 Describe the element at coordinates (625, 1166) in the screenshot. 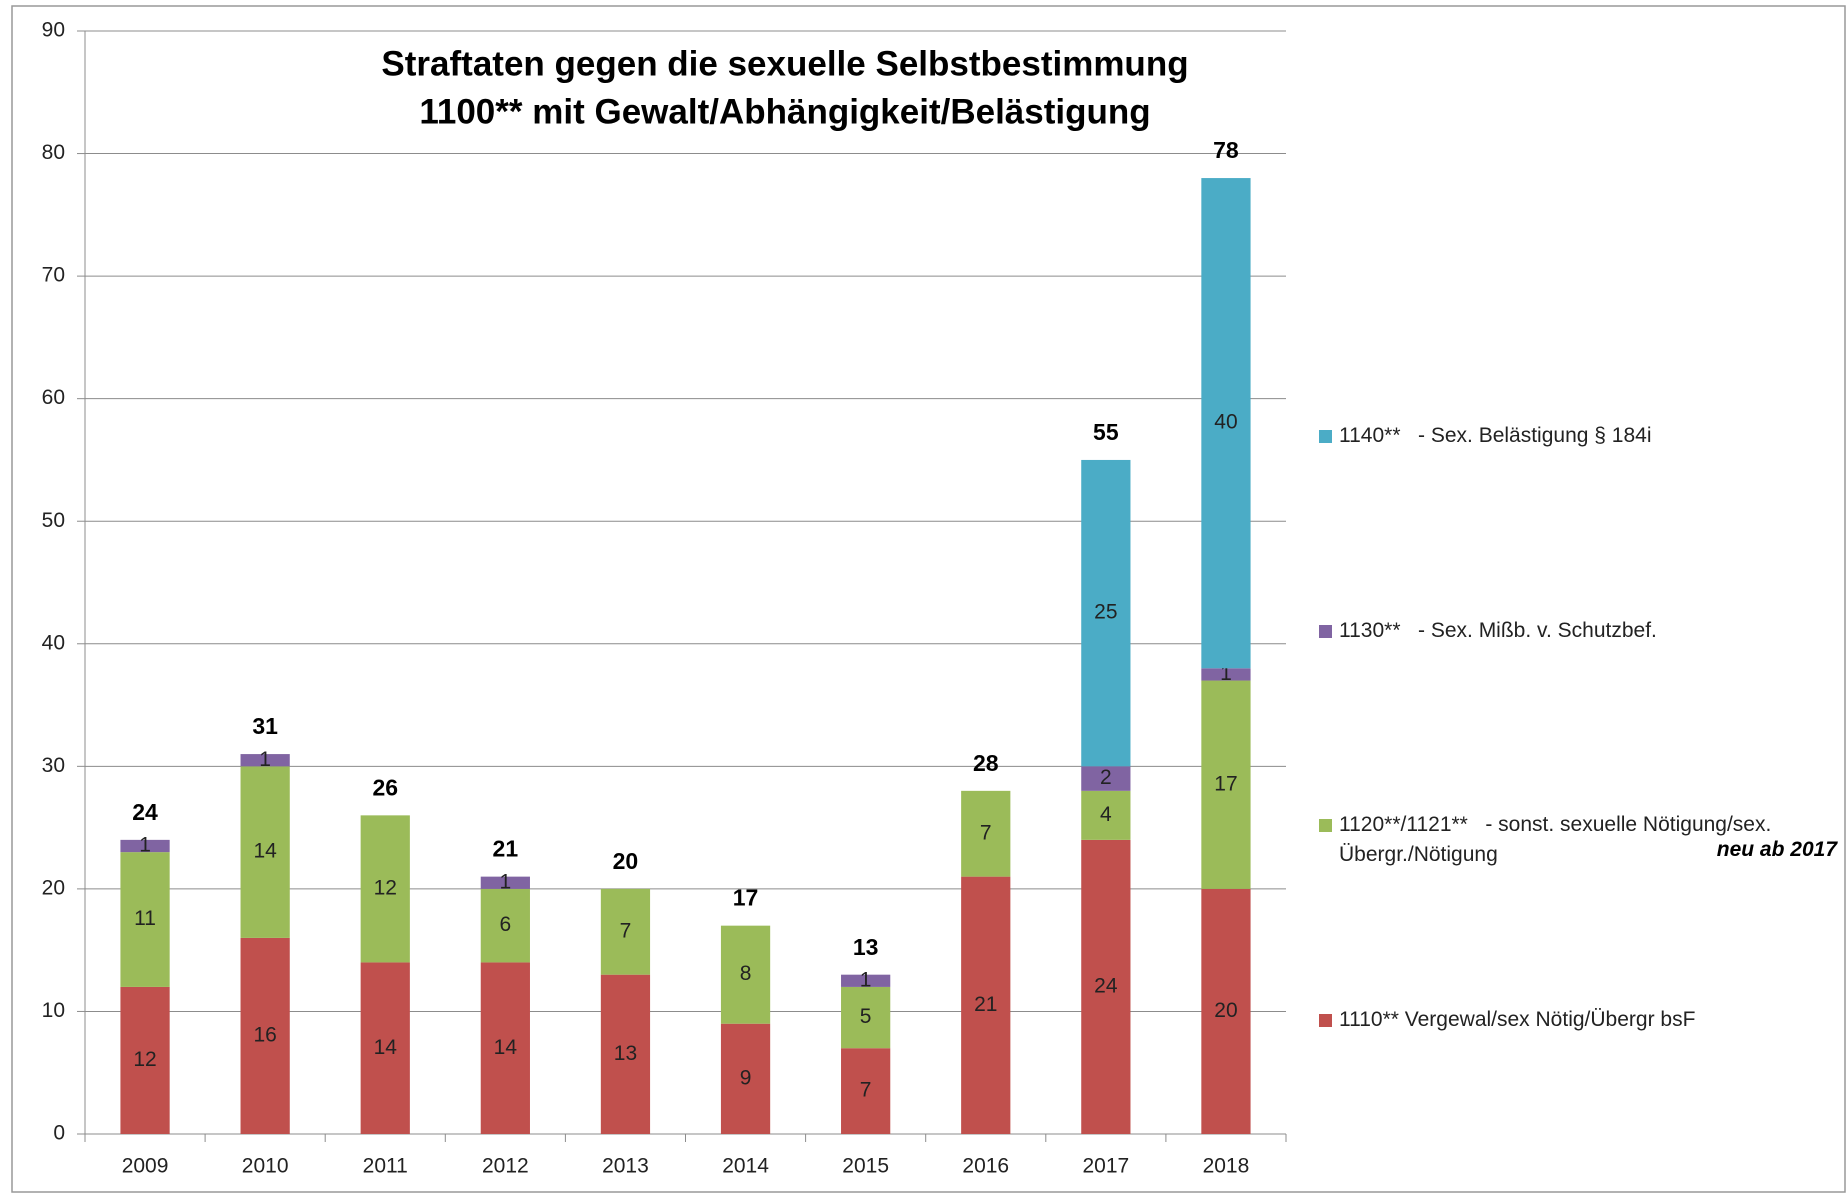

I see `x-tick-label: 2013` at that location.